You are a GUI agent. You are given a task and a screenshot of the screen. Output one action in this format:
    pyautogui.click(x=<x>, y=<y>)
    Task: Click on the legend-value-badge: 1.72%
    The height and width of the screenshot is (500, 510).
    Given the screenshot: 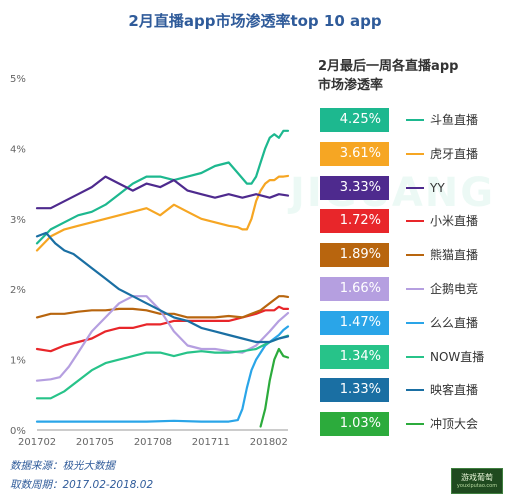 What is the action you would take?
    pyautogui.click(x=354, y=221)
    